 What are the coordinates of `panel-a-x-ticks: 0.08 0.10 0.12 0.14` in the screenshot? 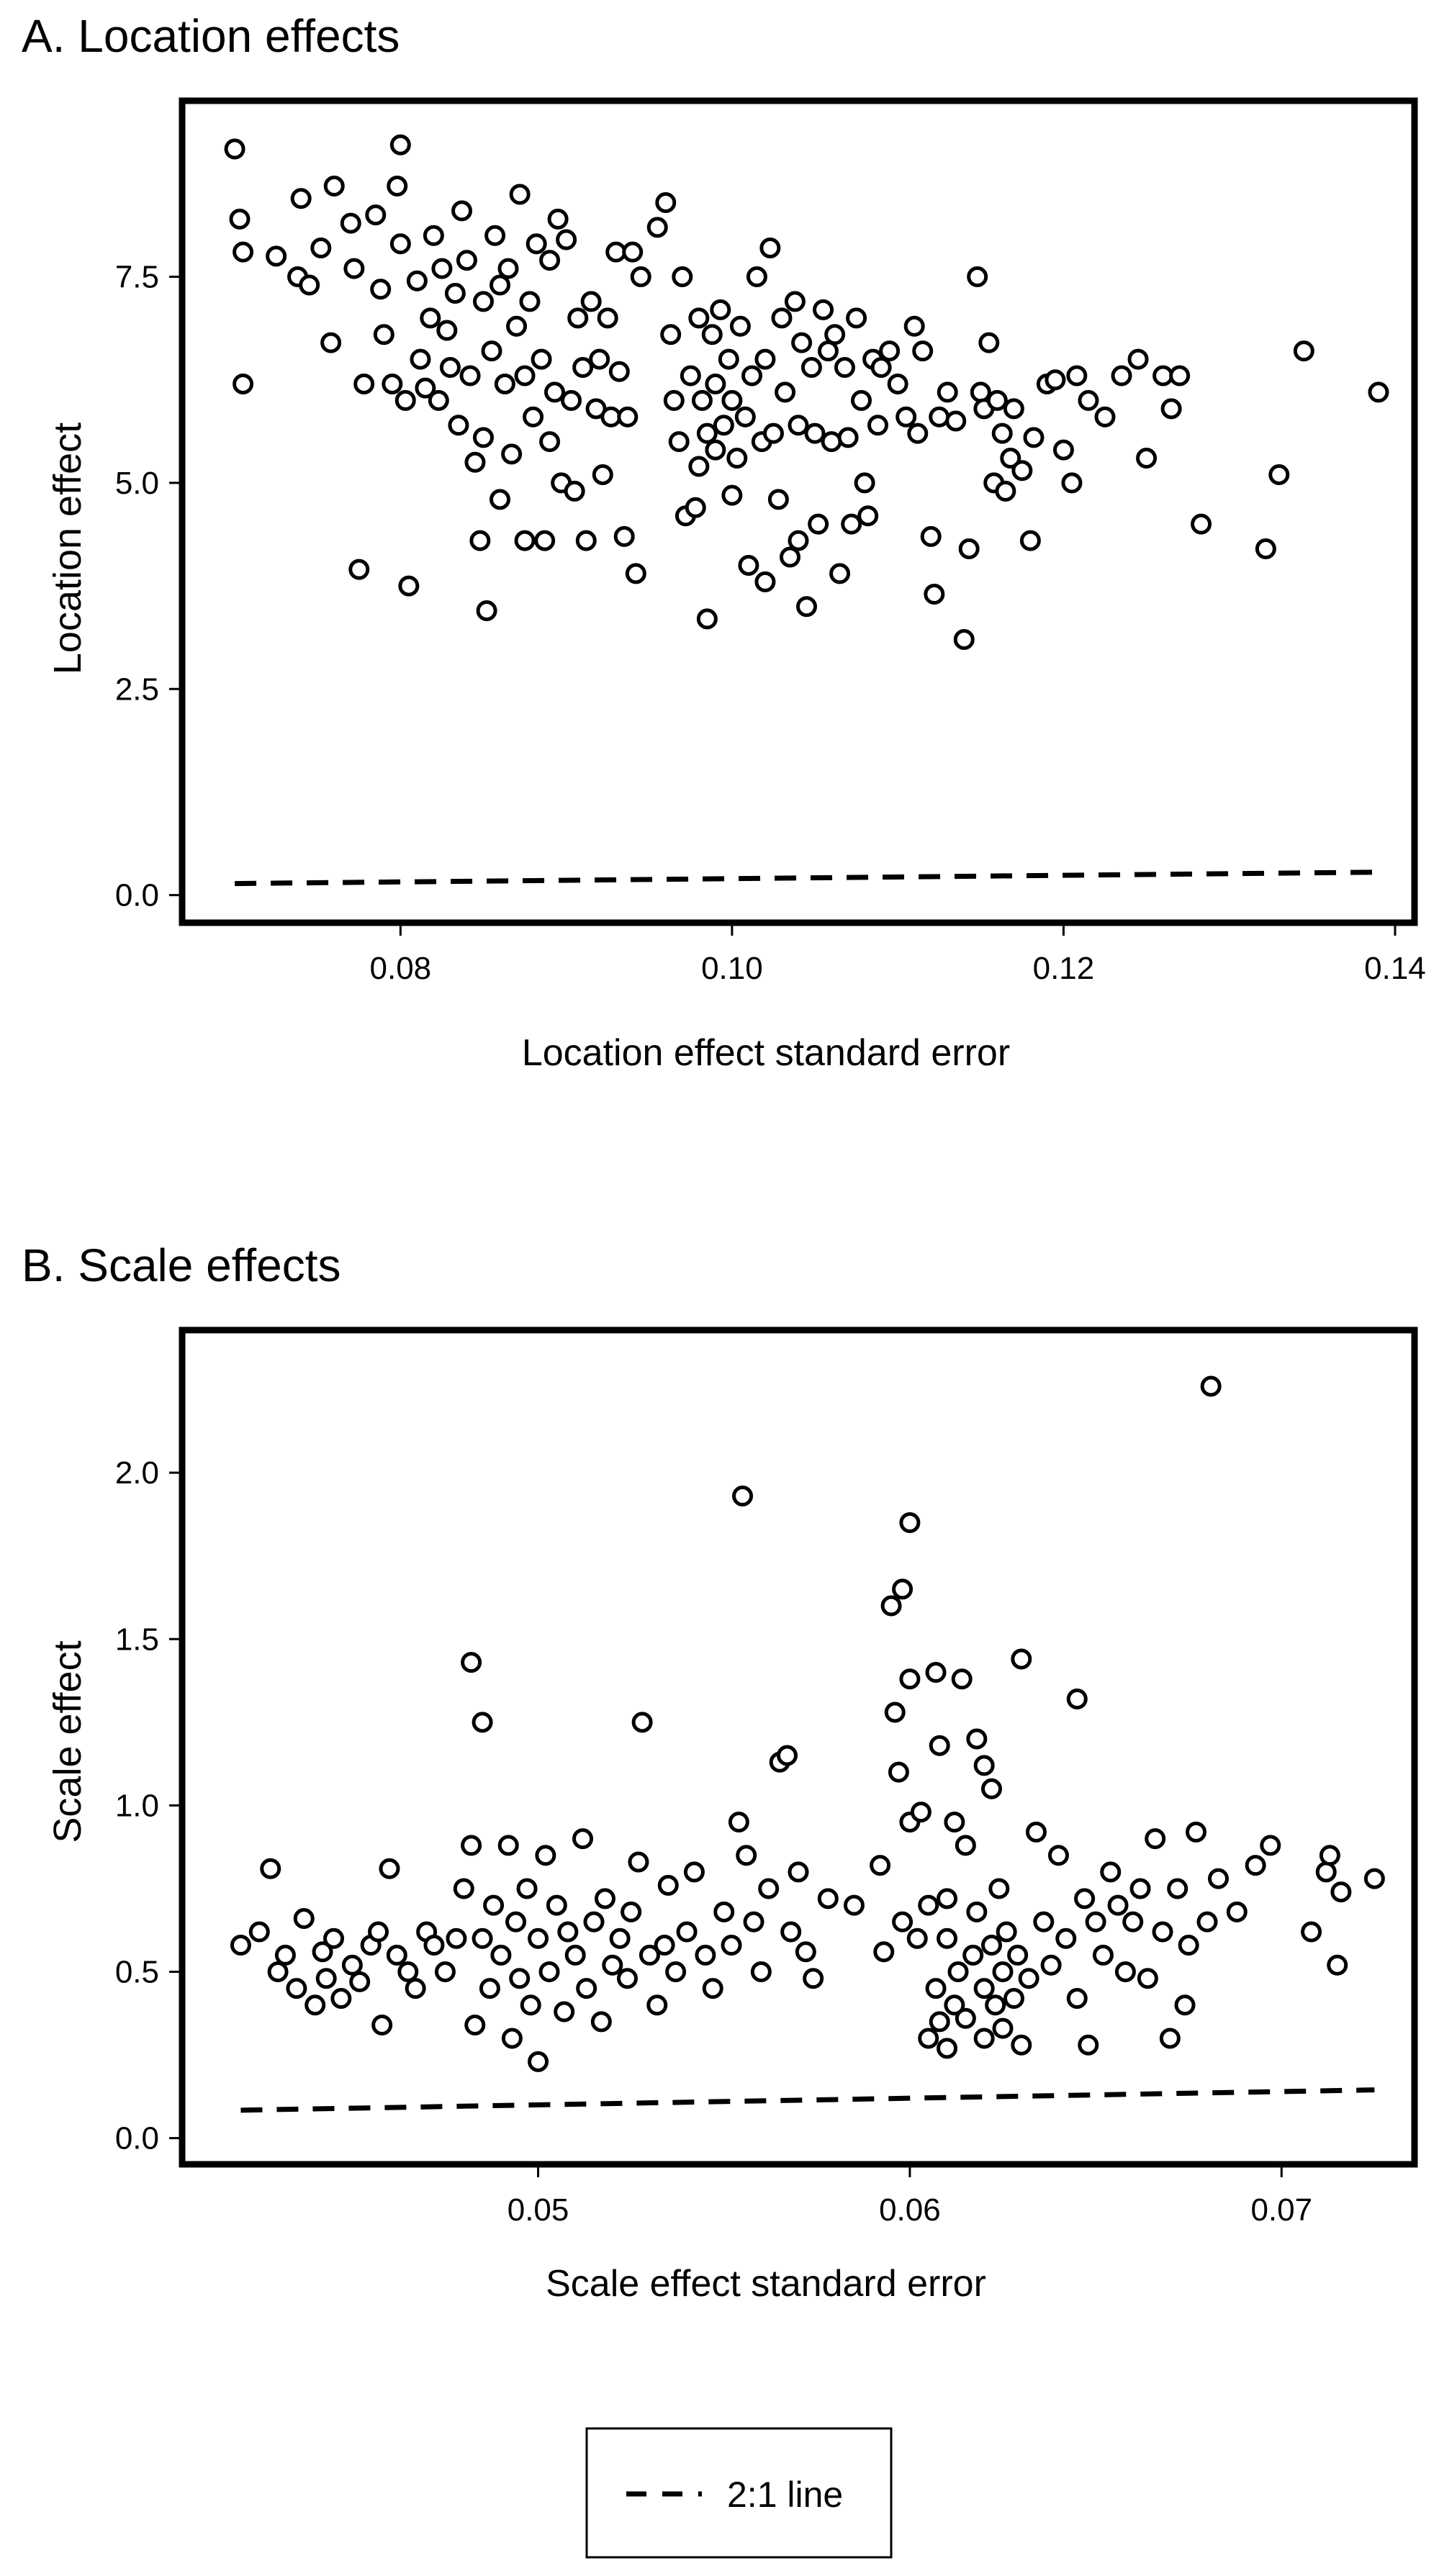 It's located at (898, 955).